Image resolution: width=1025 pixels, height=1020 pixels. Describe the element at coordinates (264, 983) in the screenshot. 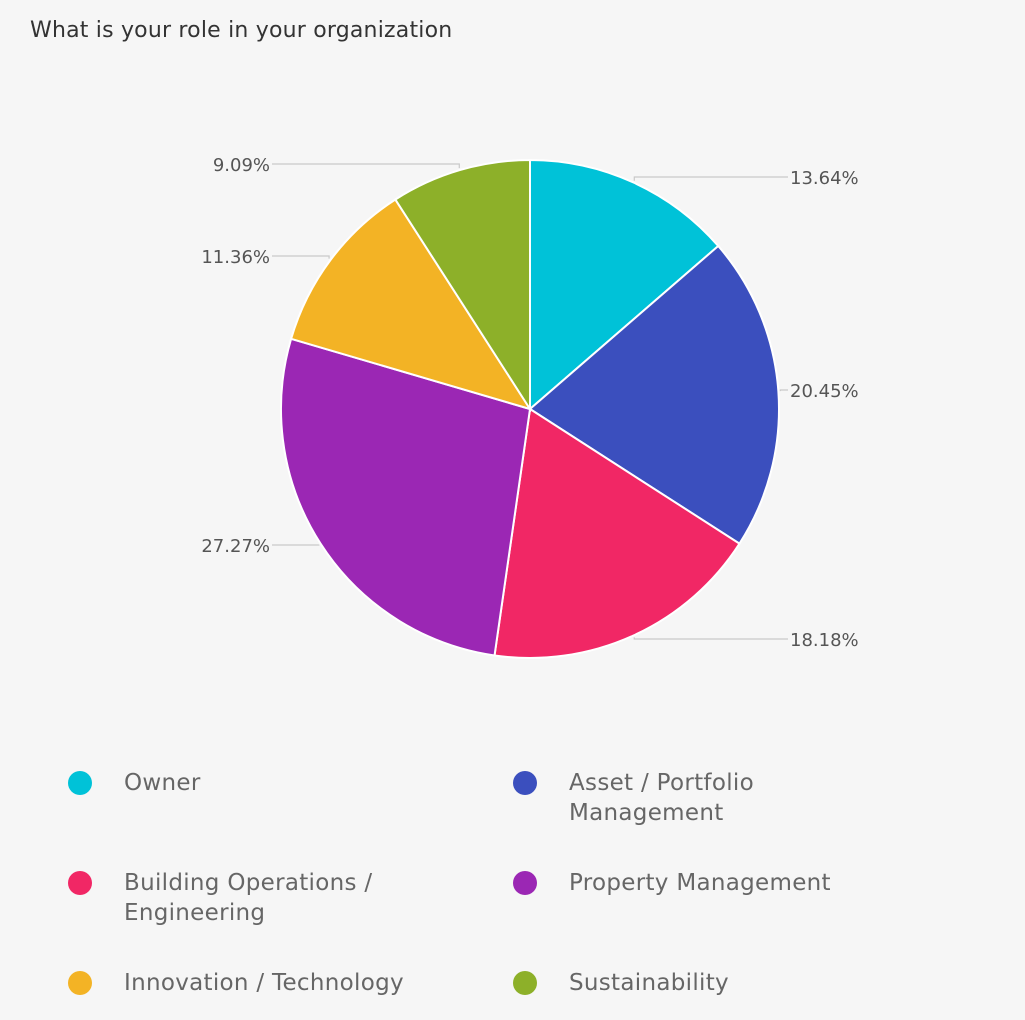

I see `legend-label: Innovation / Technology` at that location.